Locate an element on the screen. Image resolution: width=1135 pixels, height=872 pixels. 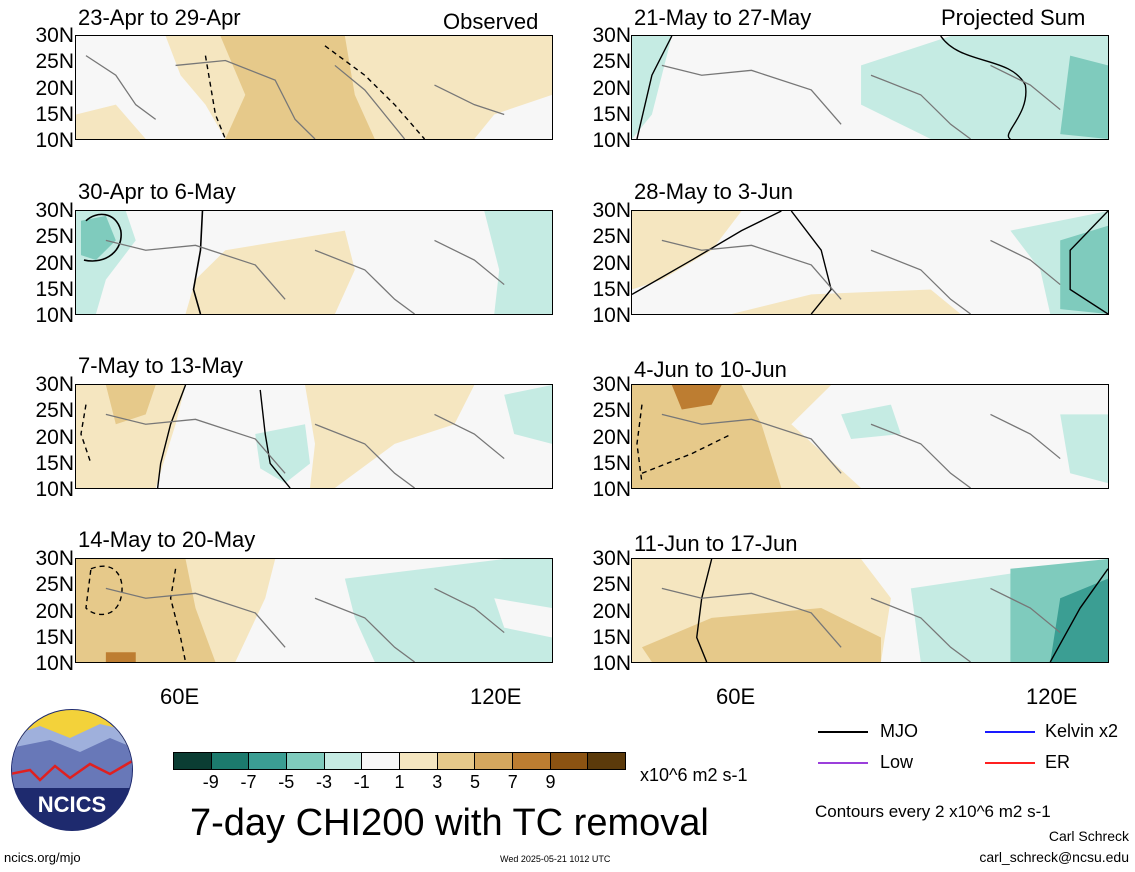
colorbar-tick-label: 1 is located at coordinates (399, 782).